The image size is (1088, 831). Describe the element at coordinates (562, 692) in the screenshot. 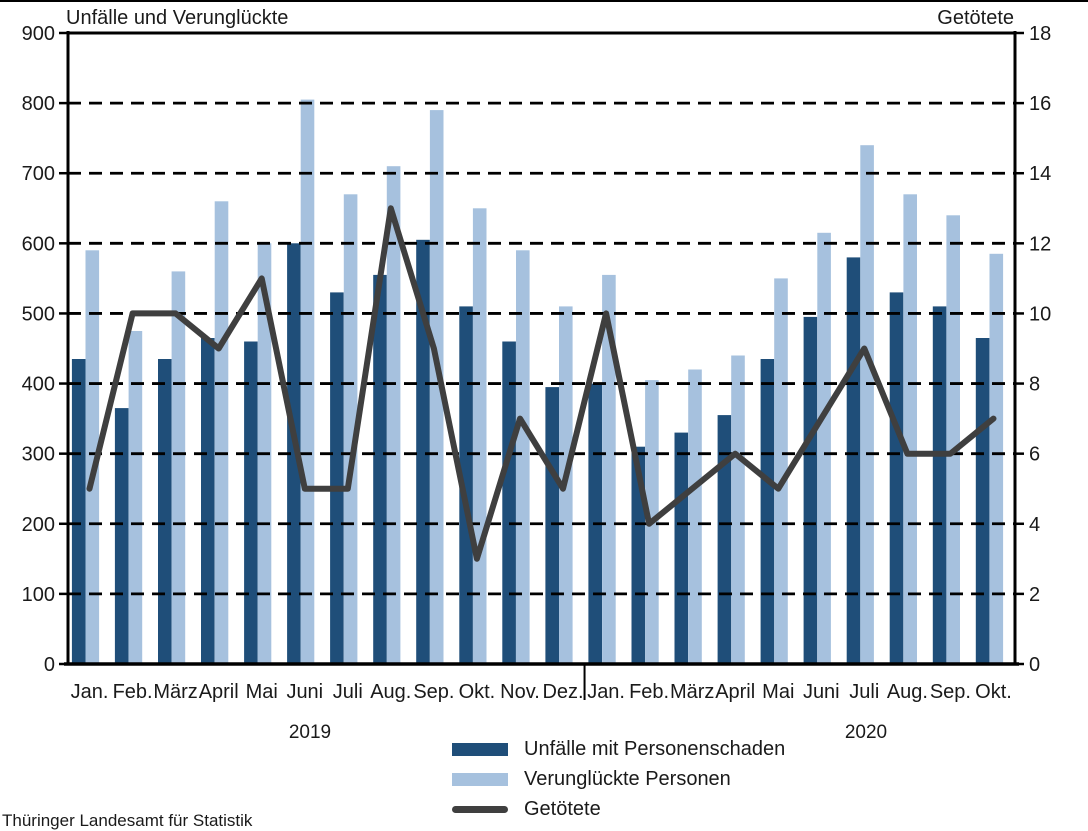

I see `x-tick-label: Dez.` at that location.